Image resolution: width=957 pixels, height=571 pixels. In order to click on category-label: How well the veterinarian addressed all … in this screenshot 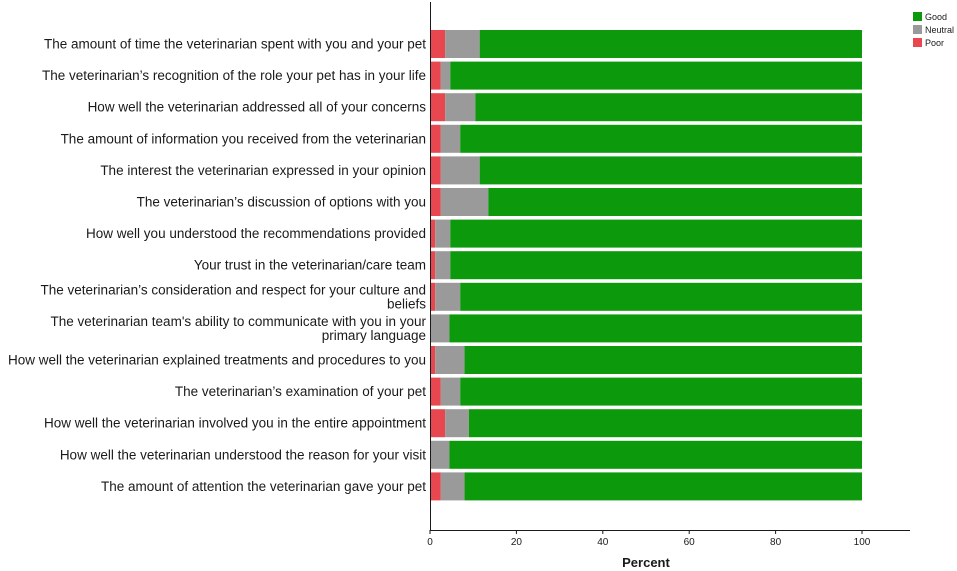, I will do `click(257, 107)`.